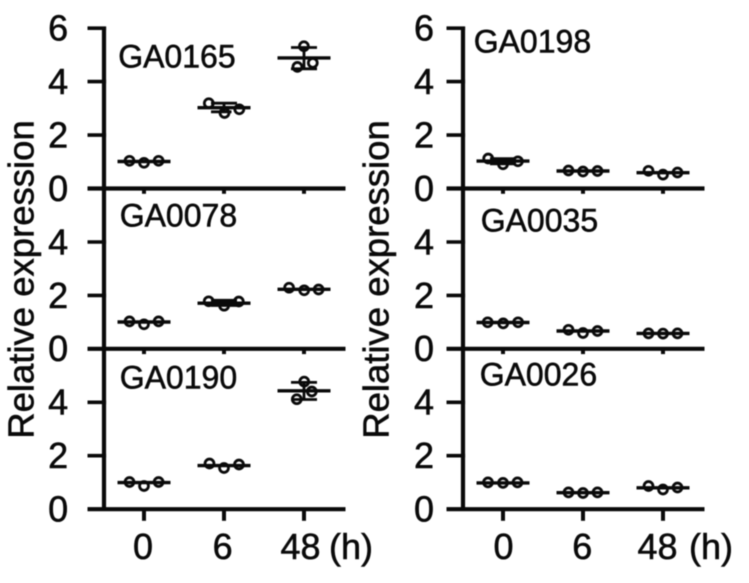  What do you see at coordinates (178, 216) in the screenshot?
I see `svg-text: GA0078` at bounding box center [178, 216].